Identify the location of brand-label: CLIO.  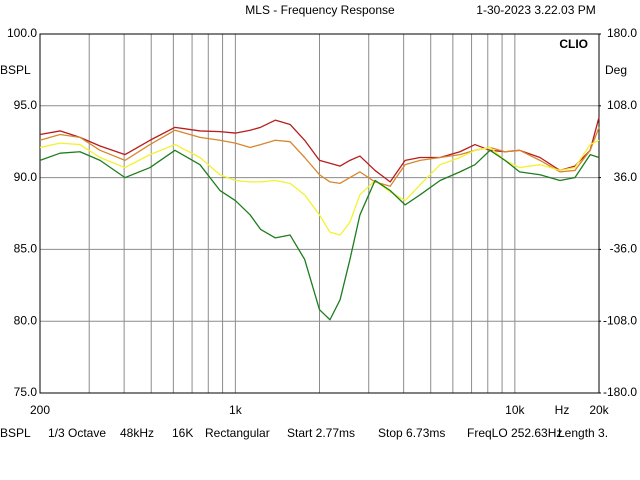
(573, 44).